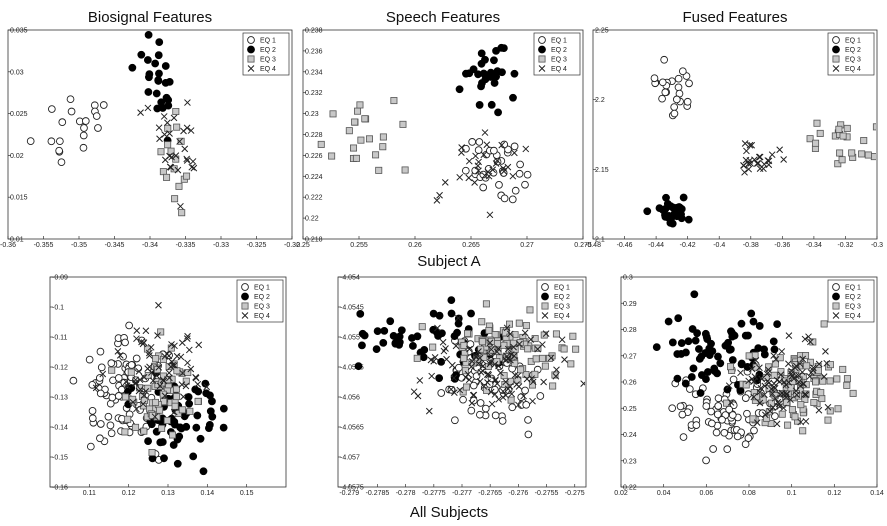 This screenshot has width=887, height=526. I want to click on y-tick-label: -0.09, so click(60, 278).